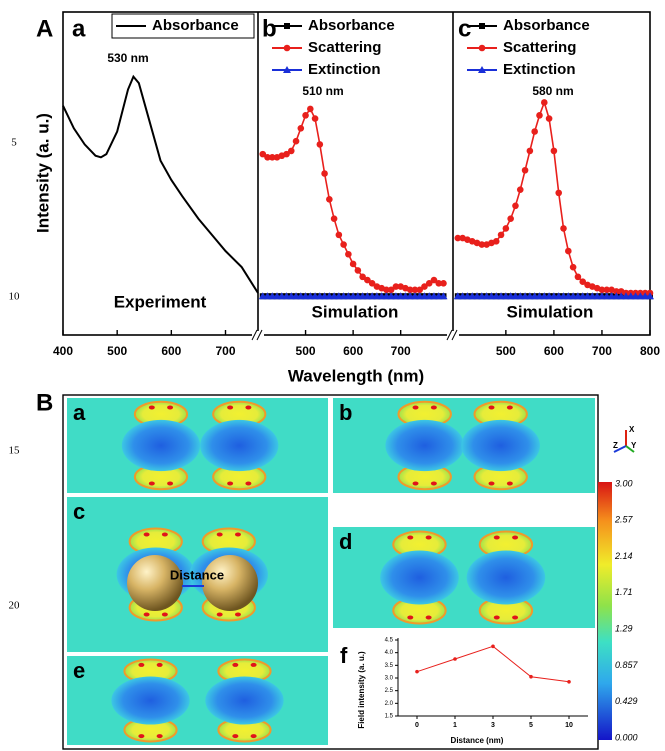 The width and height of the screenshot is (665, 751). I want to click on y-tick-label: 3.0, so click(389, 679).